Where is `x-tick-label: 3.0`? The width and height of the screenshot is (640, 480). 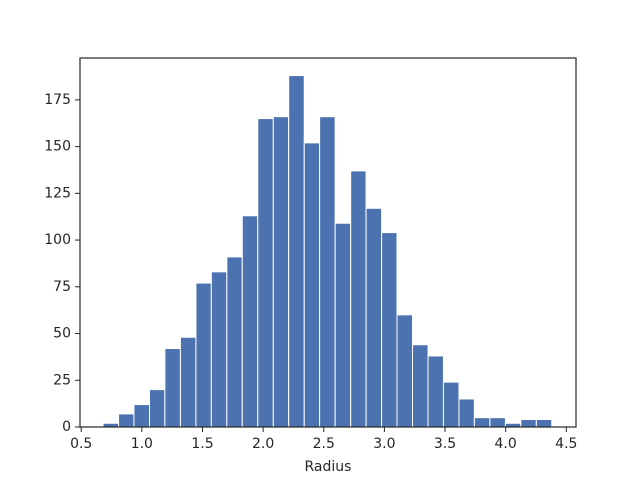
x-tick-label: 3.0 is located at coordinates (384, 444).